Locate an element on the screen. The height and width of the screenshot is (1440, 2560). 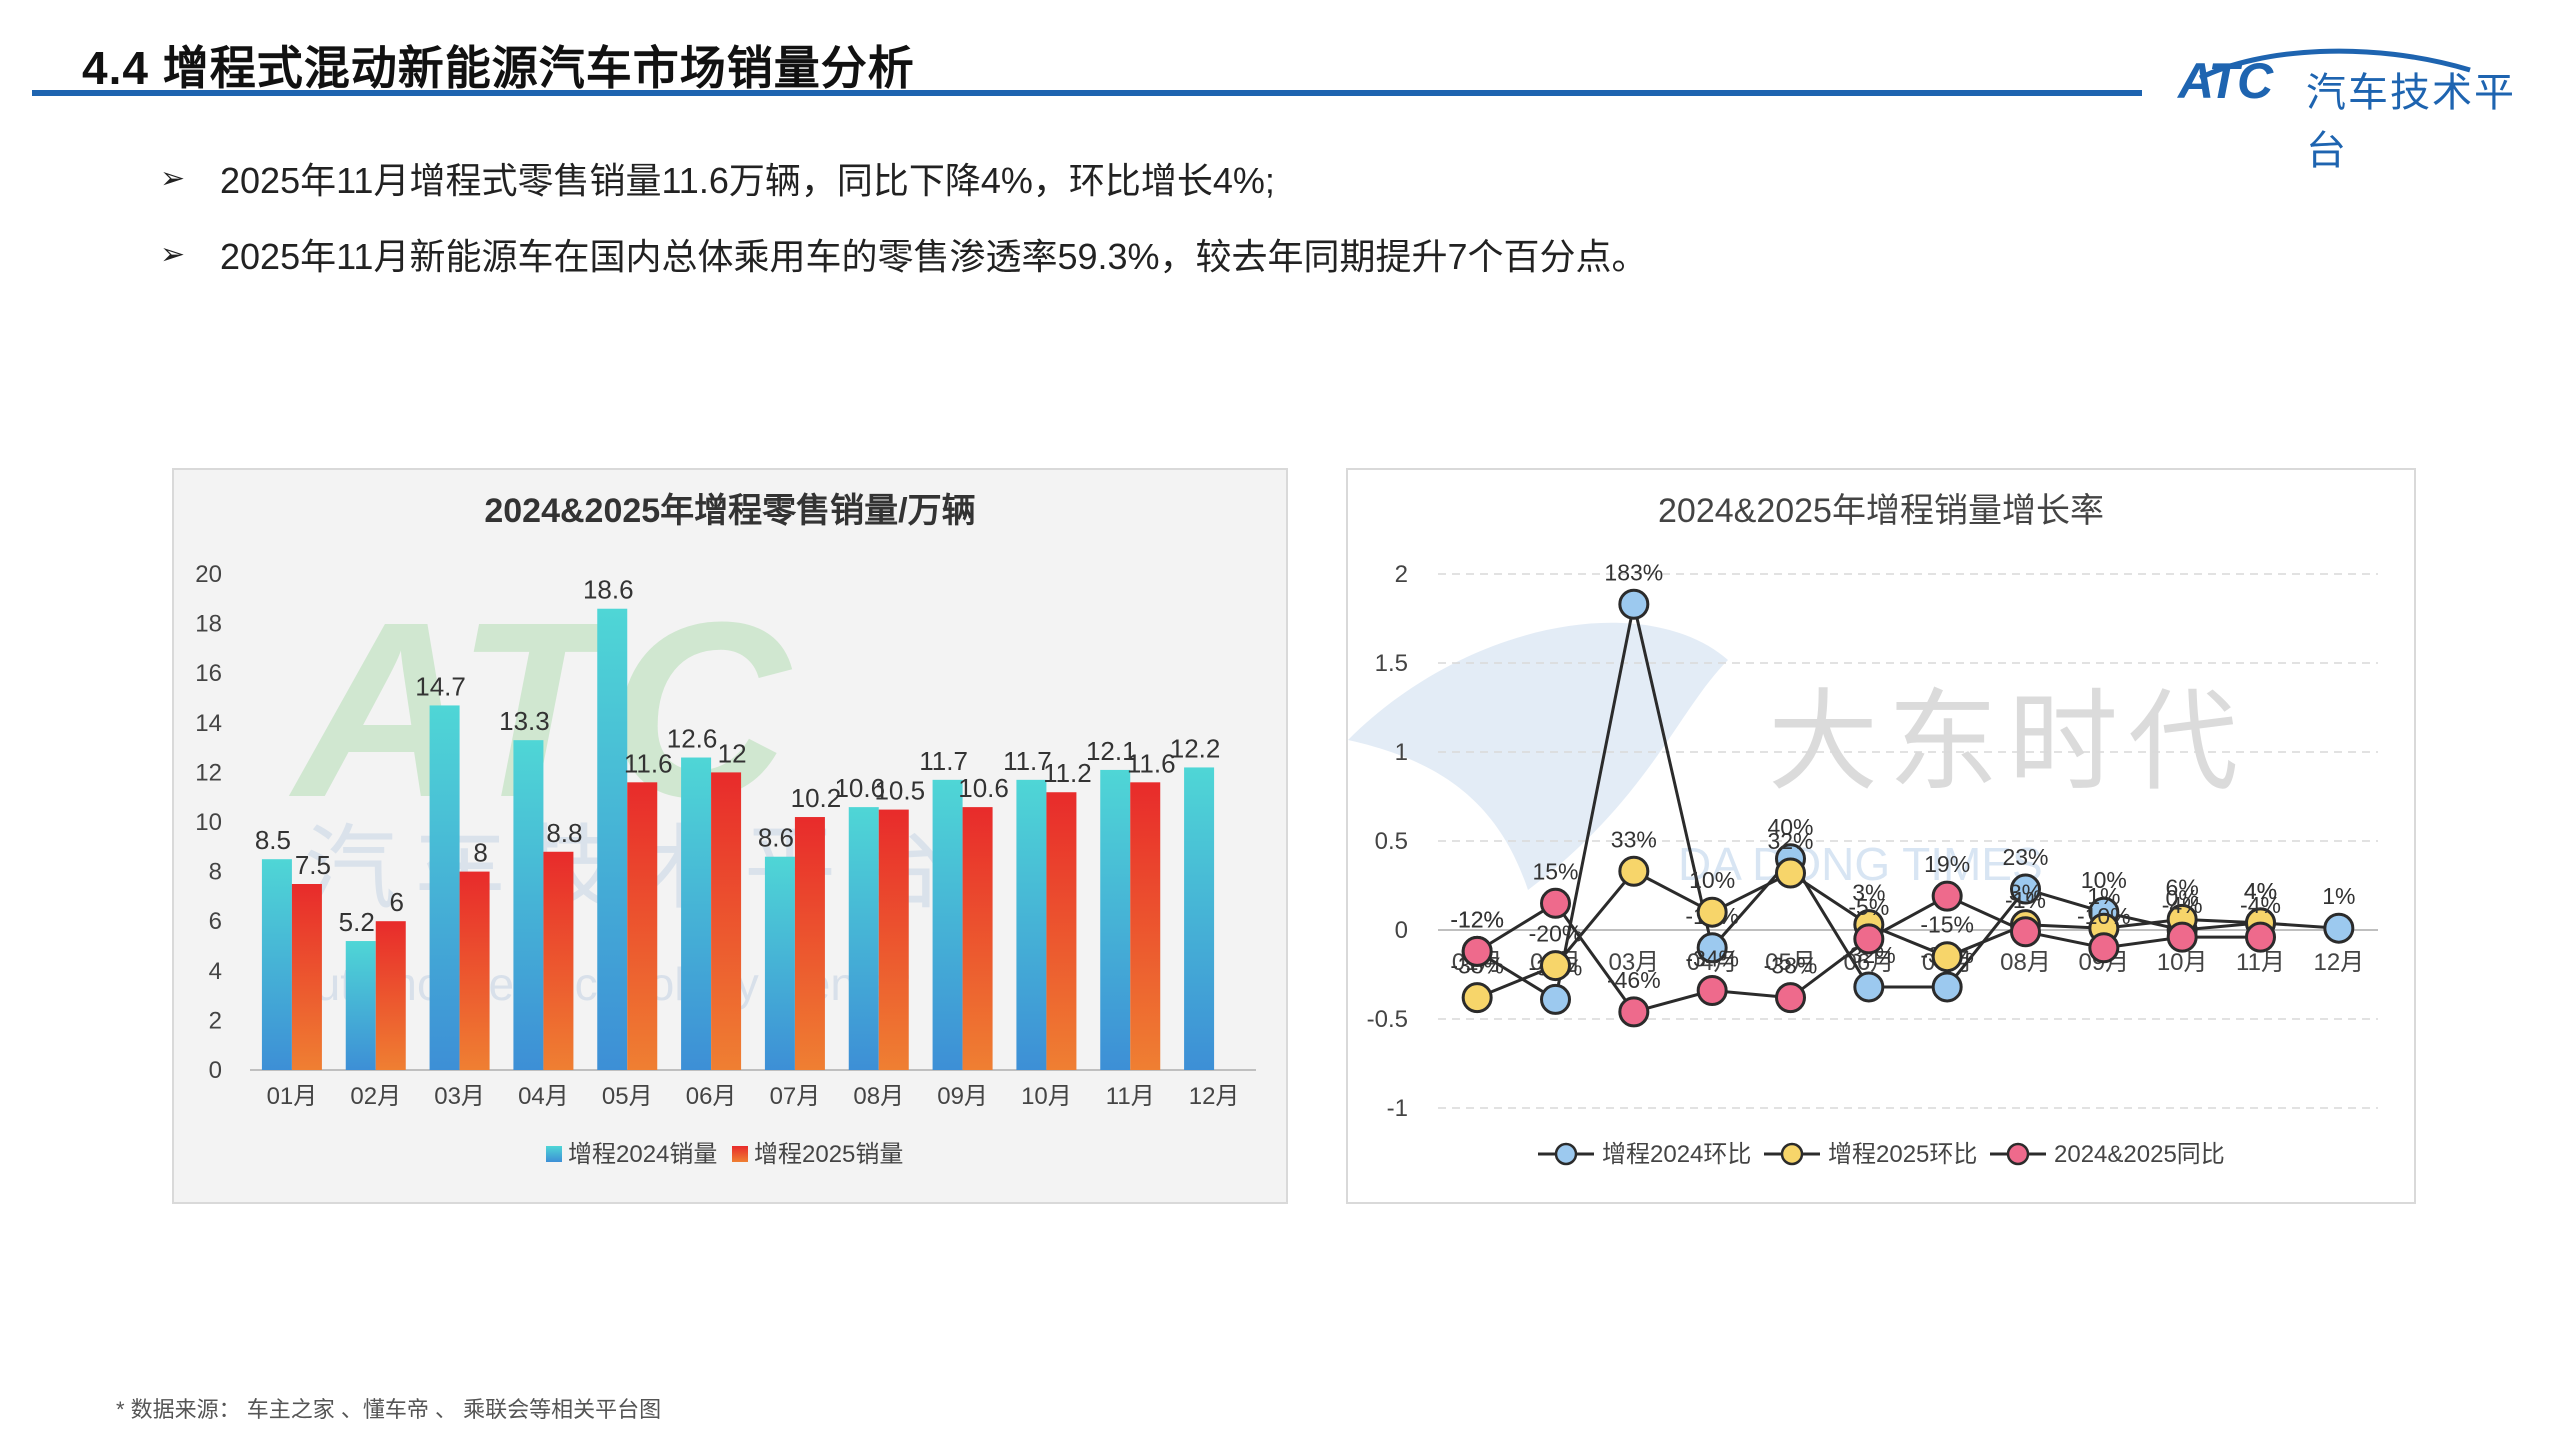
y-tick-label: 2 is located at coordinates (215, 1020).